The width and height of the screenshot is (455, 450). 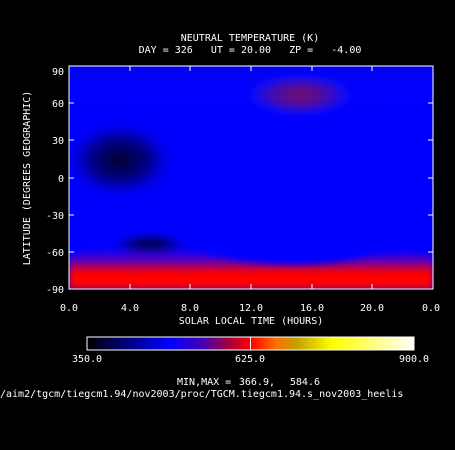 What do you see at coordinates (27, 178) in the screenshot?
I see `y-axis-label: LATITUDE (DEGREES GEOGRAPHIC)` at bounding box center [27, 178].